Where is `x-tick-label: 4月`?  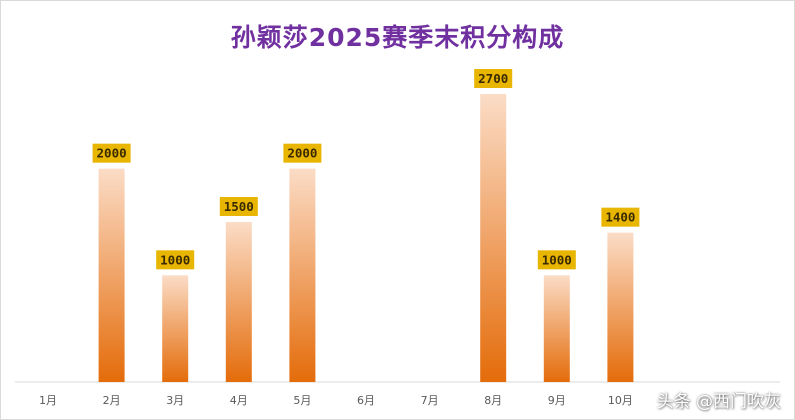 x-tick-label: 4月 is located at coordinates (239, 400).